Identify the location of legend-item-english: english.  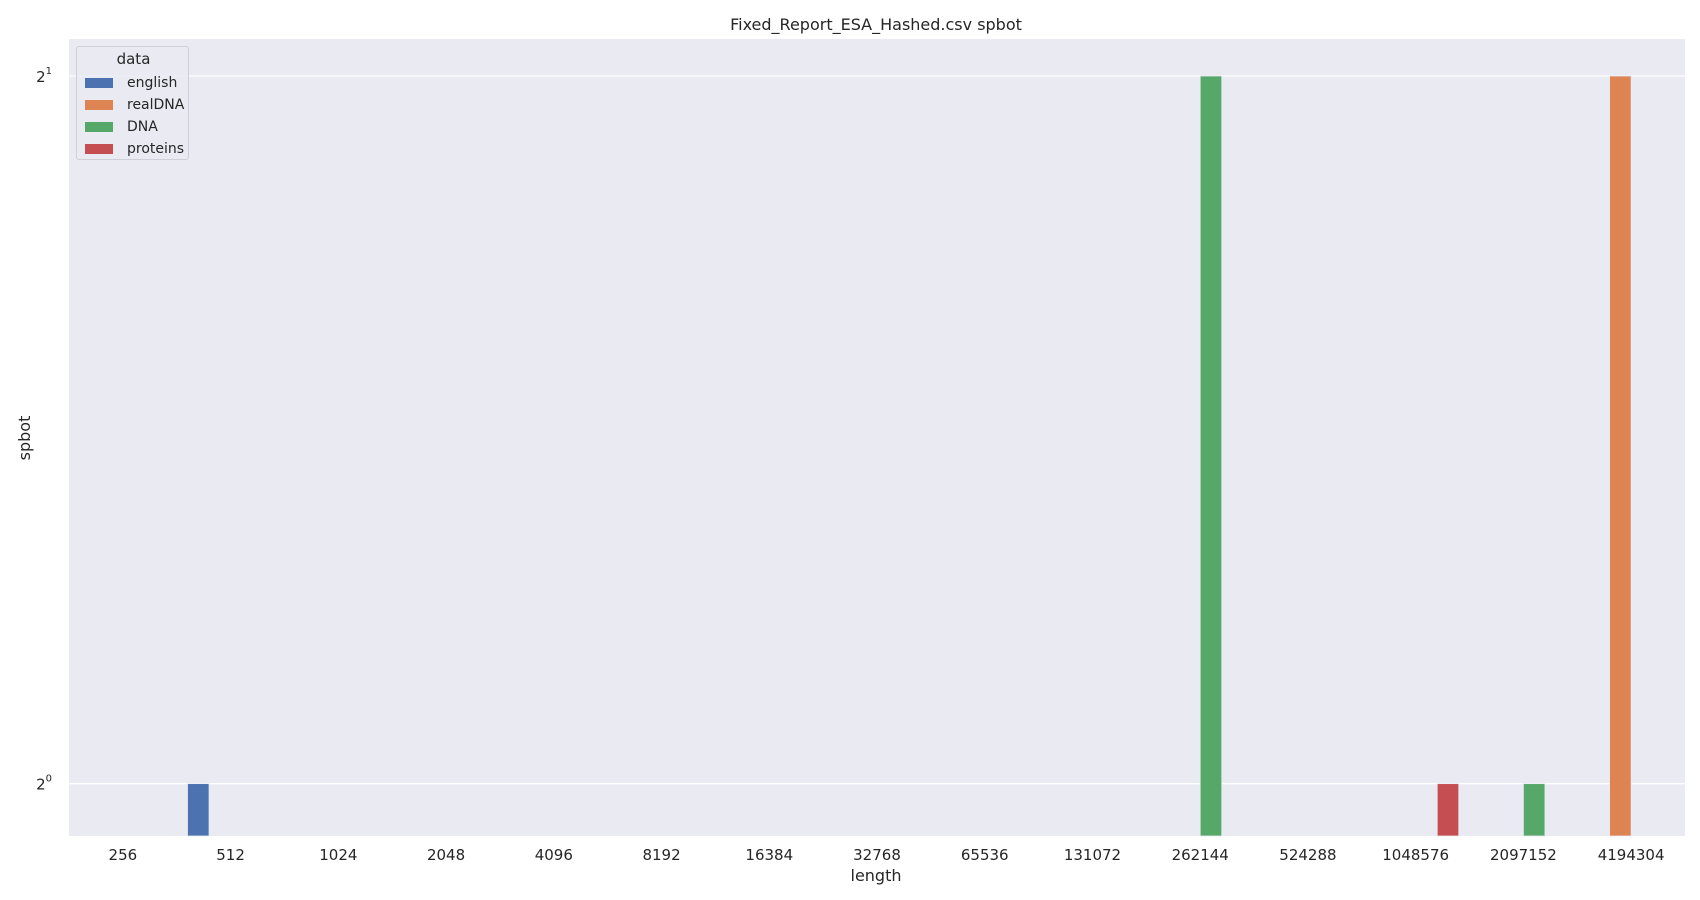
(131, 83).